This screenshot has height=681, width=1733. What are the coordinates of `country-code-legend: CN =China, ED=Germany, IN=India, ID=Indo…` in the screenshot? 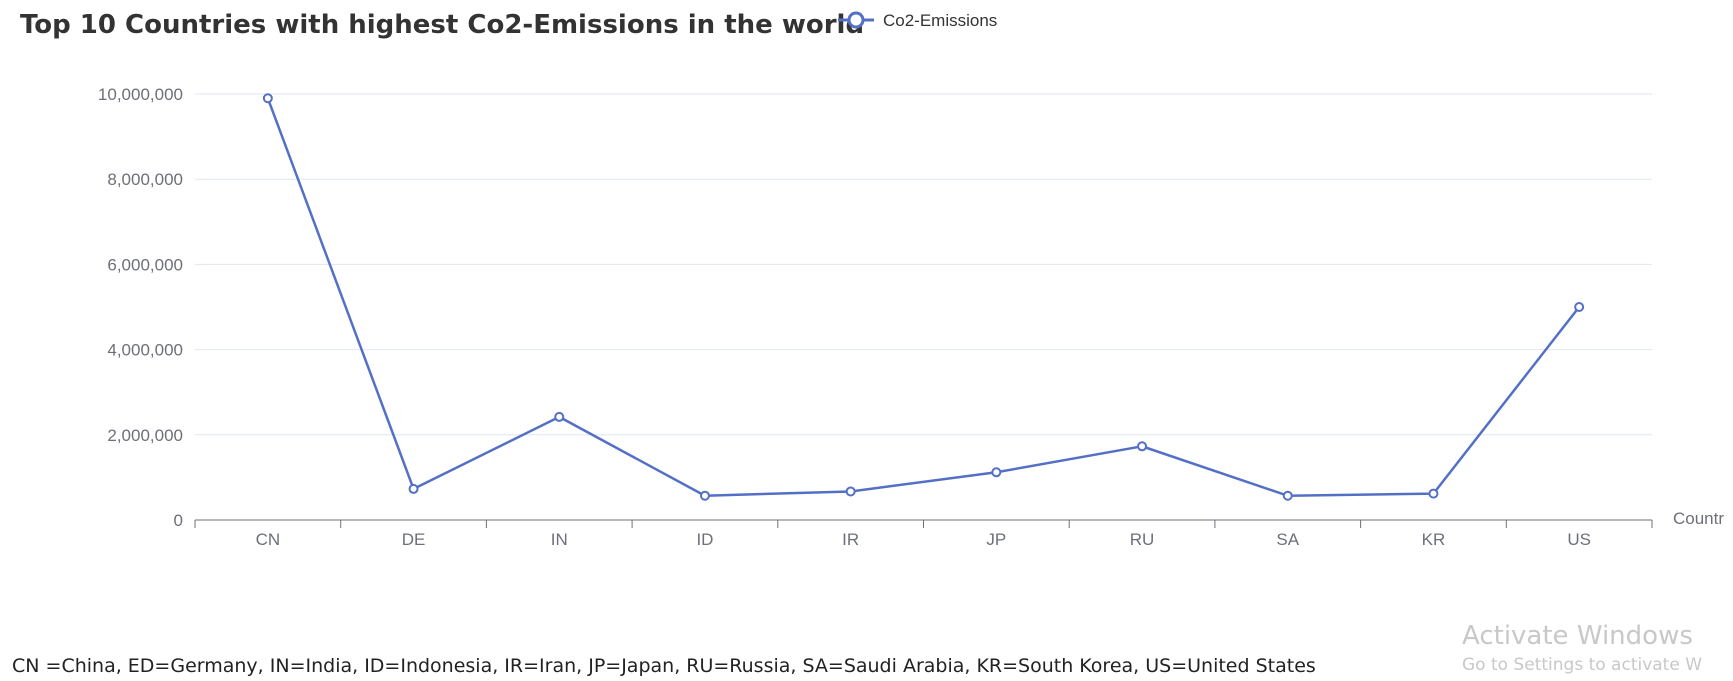 It's located at (664, 666).